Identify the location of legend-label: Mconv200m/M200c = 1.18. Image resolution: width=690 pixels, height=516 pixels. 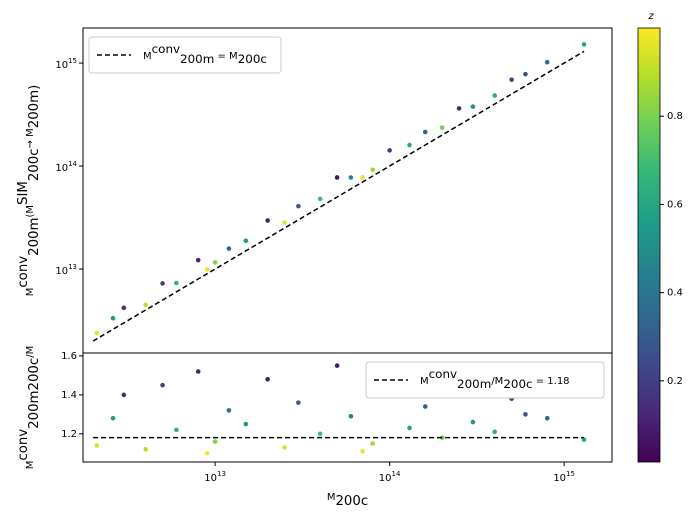
(495, 379).